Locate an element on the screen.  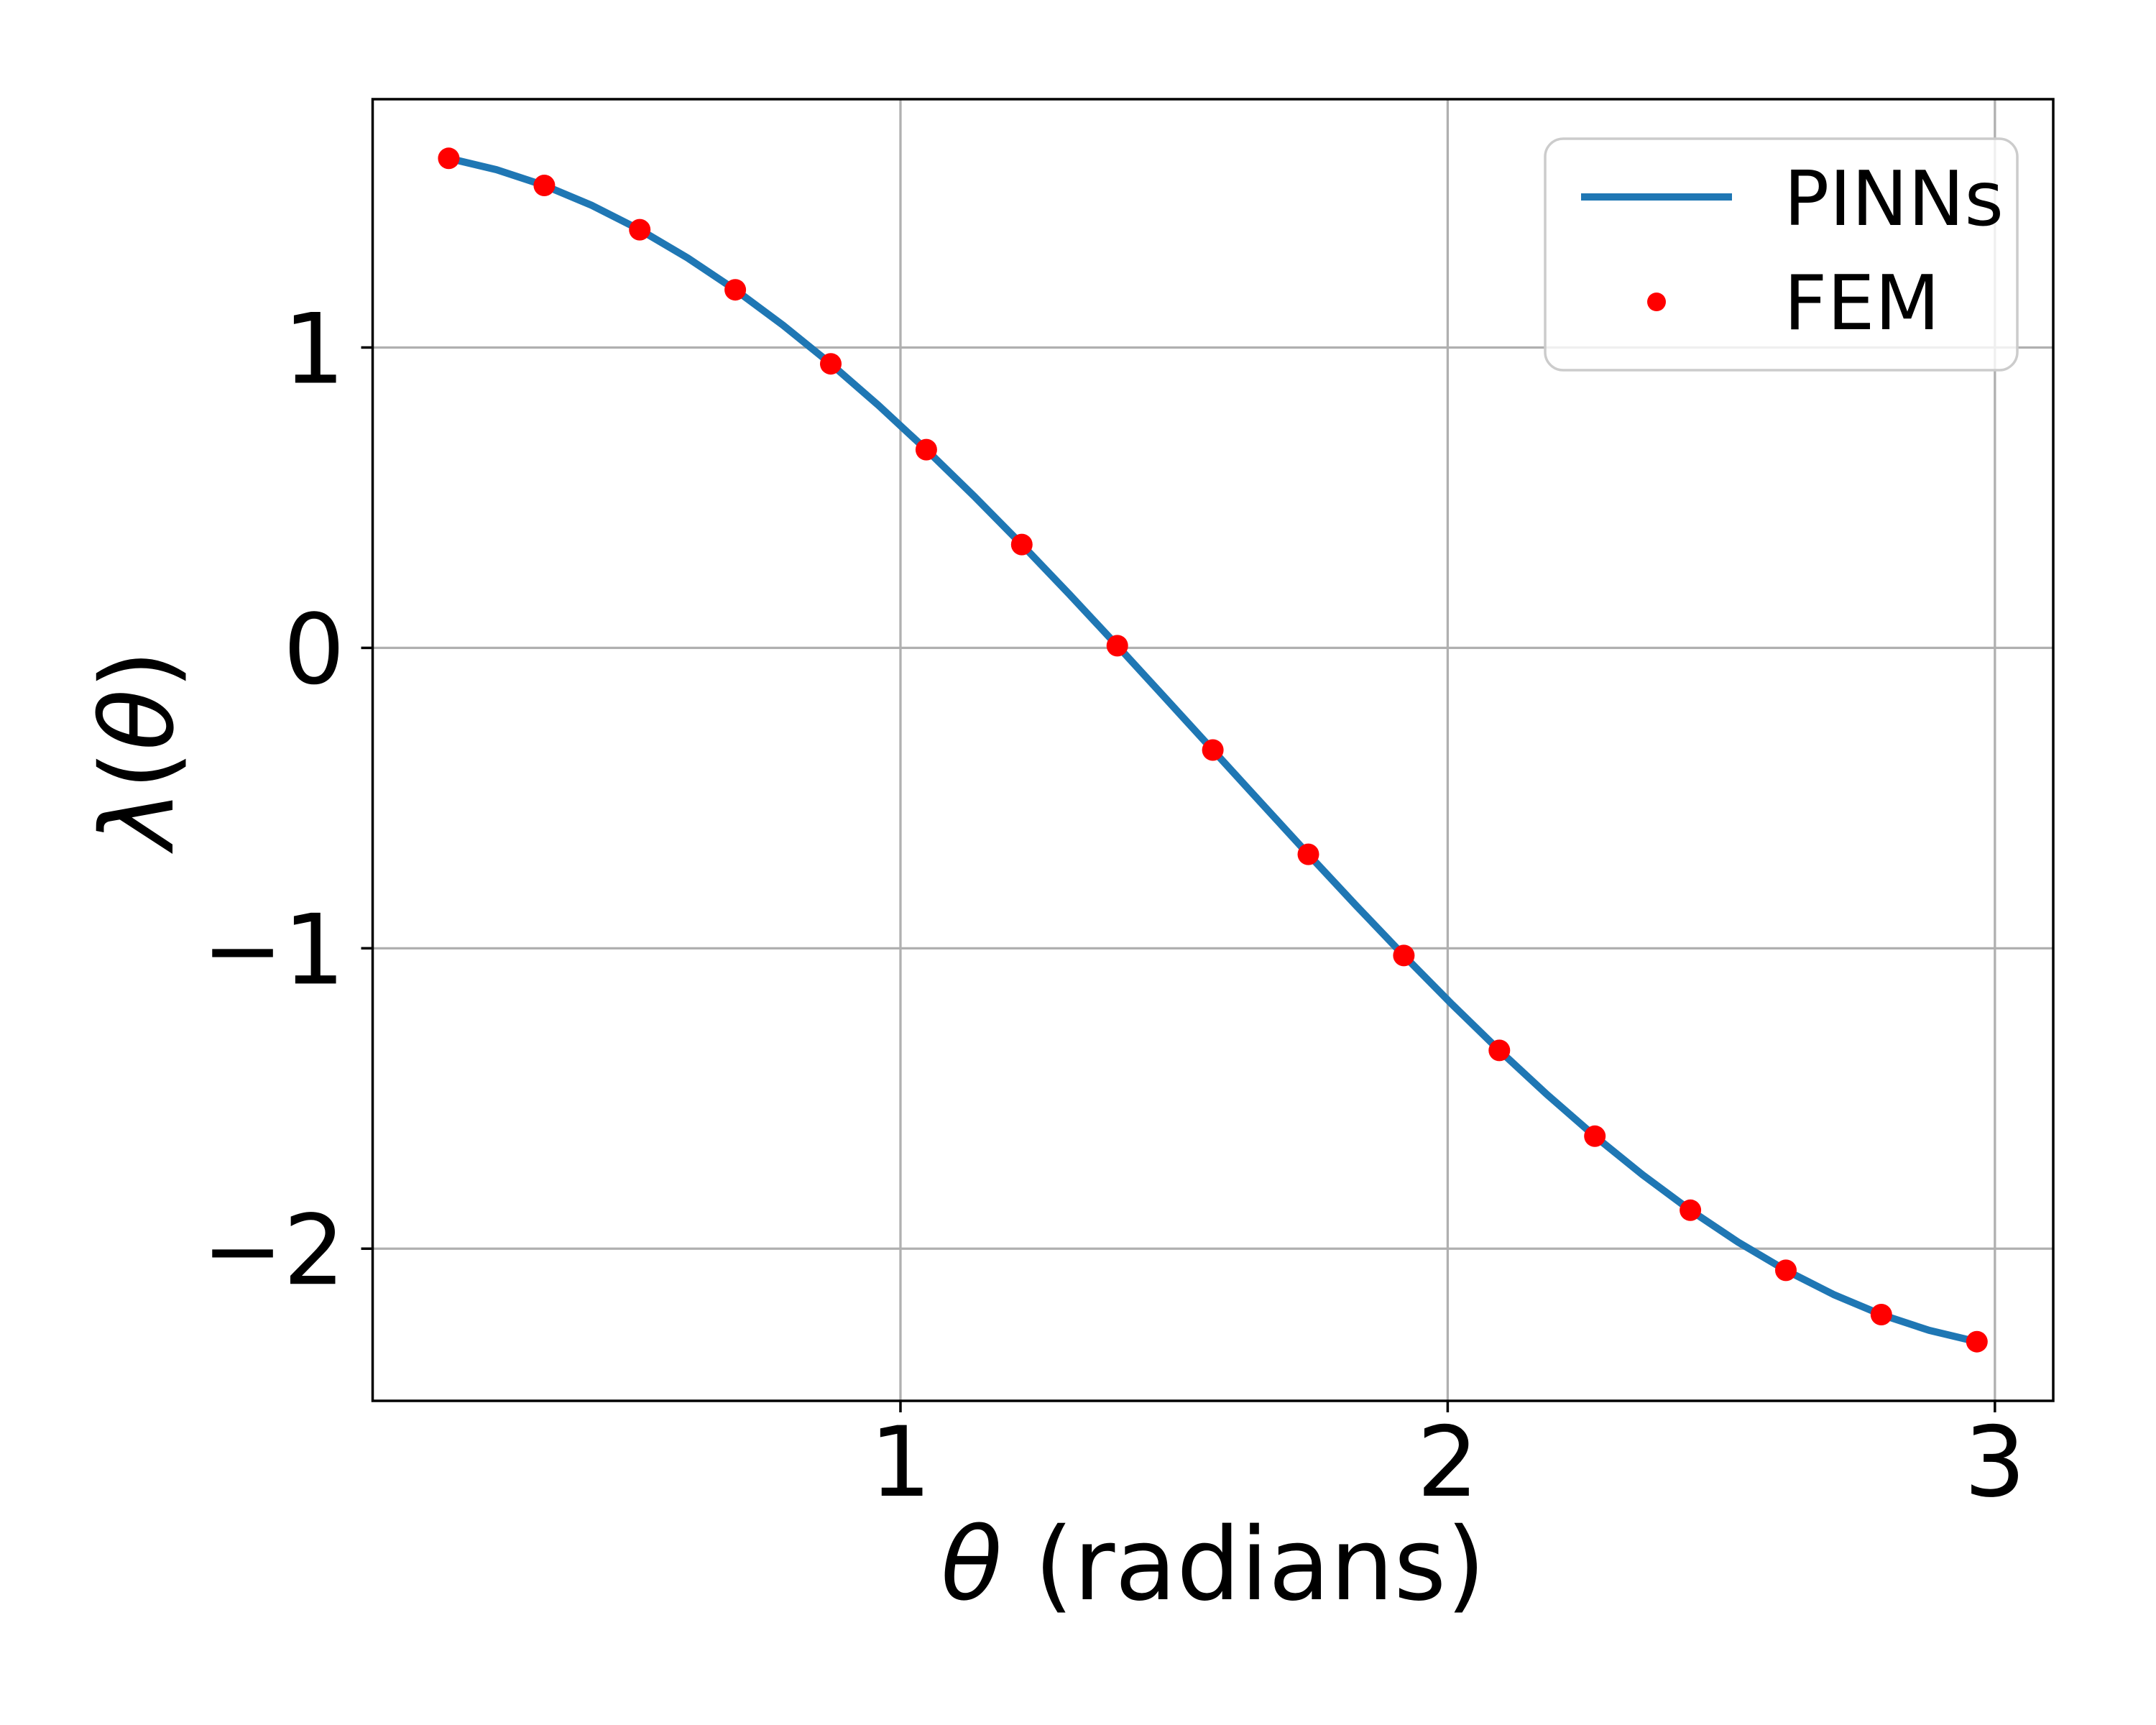
y-axis-label-lambda: λ is located at coordinates (138, 822).